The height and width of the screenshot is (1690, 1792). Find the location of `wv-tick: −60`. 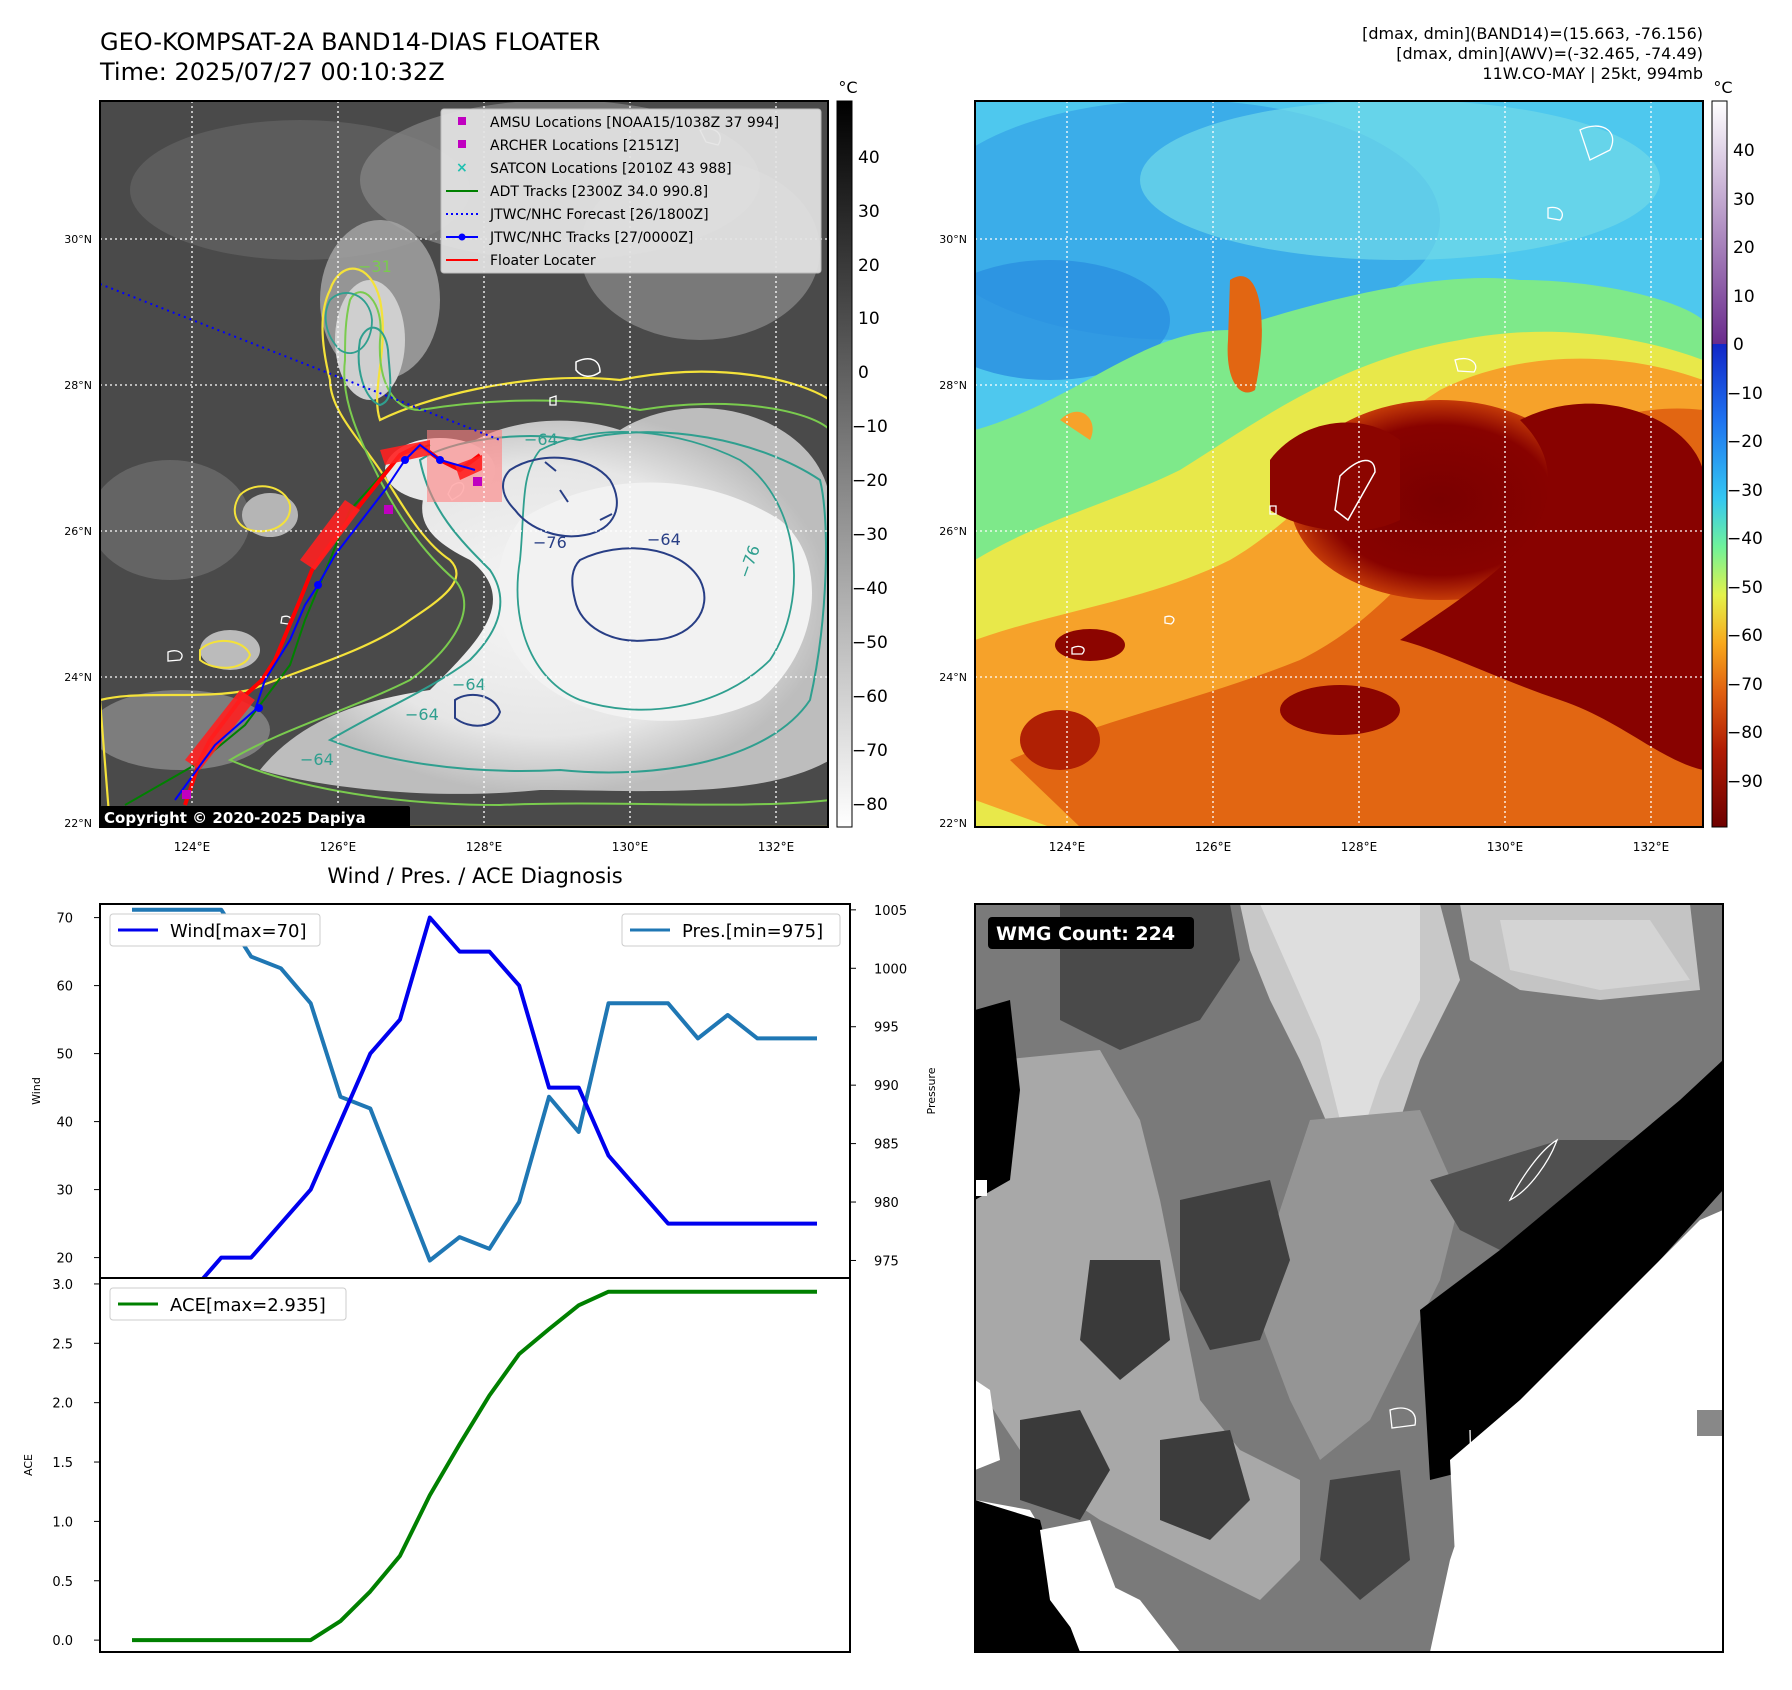

wv-tick: −60 is located at coordinates (1745, 636).